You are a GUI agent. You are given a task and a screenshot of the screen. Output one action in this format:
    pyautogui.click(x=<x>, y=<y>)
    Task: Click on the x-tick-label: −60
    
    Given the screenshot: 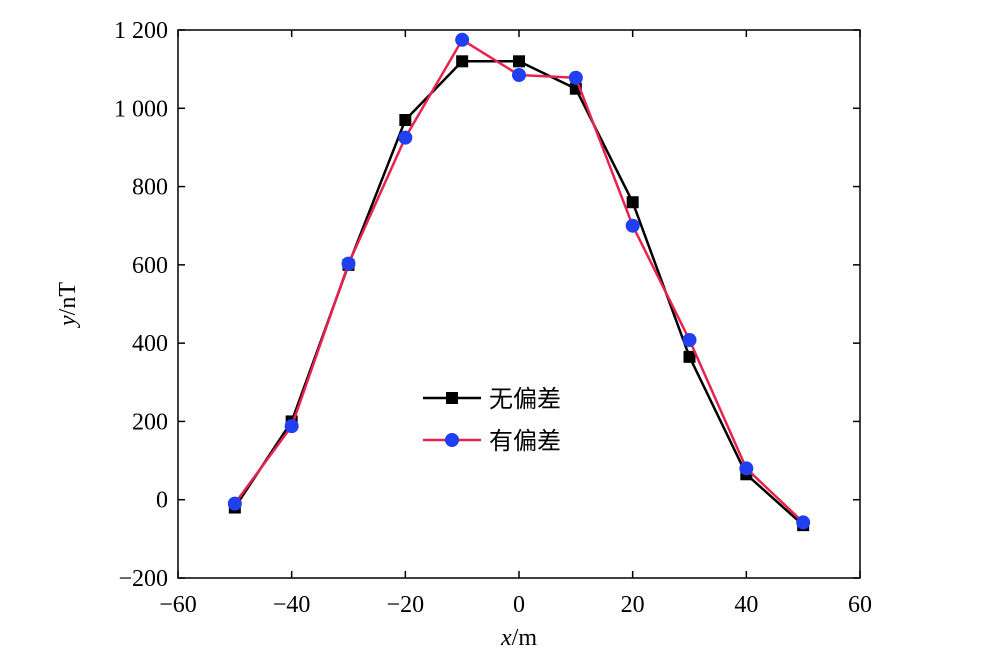 What is the action you would take?
    pyautogui.click(x=178, y=605)
    